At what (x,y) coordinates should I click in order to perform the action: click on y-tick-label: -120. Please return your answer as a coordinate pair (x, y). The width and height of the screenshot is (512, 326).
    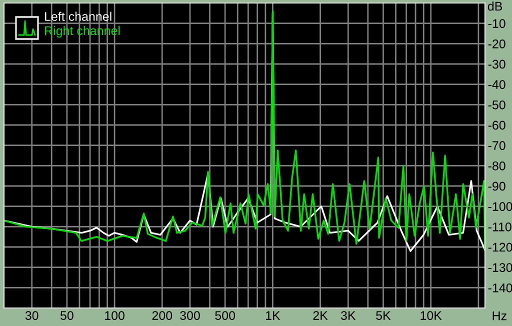
    Looking at the image, I should click on (500, 247).